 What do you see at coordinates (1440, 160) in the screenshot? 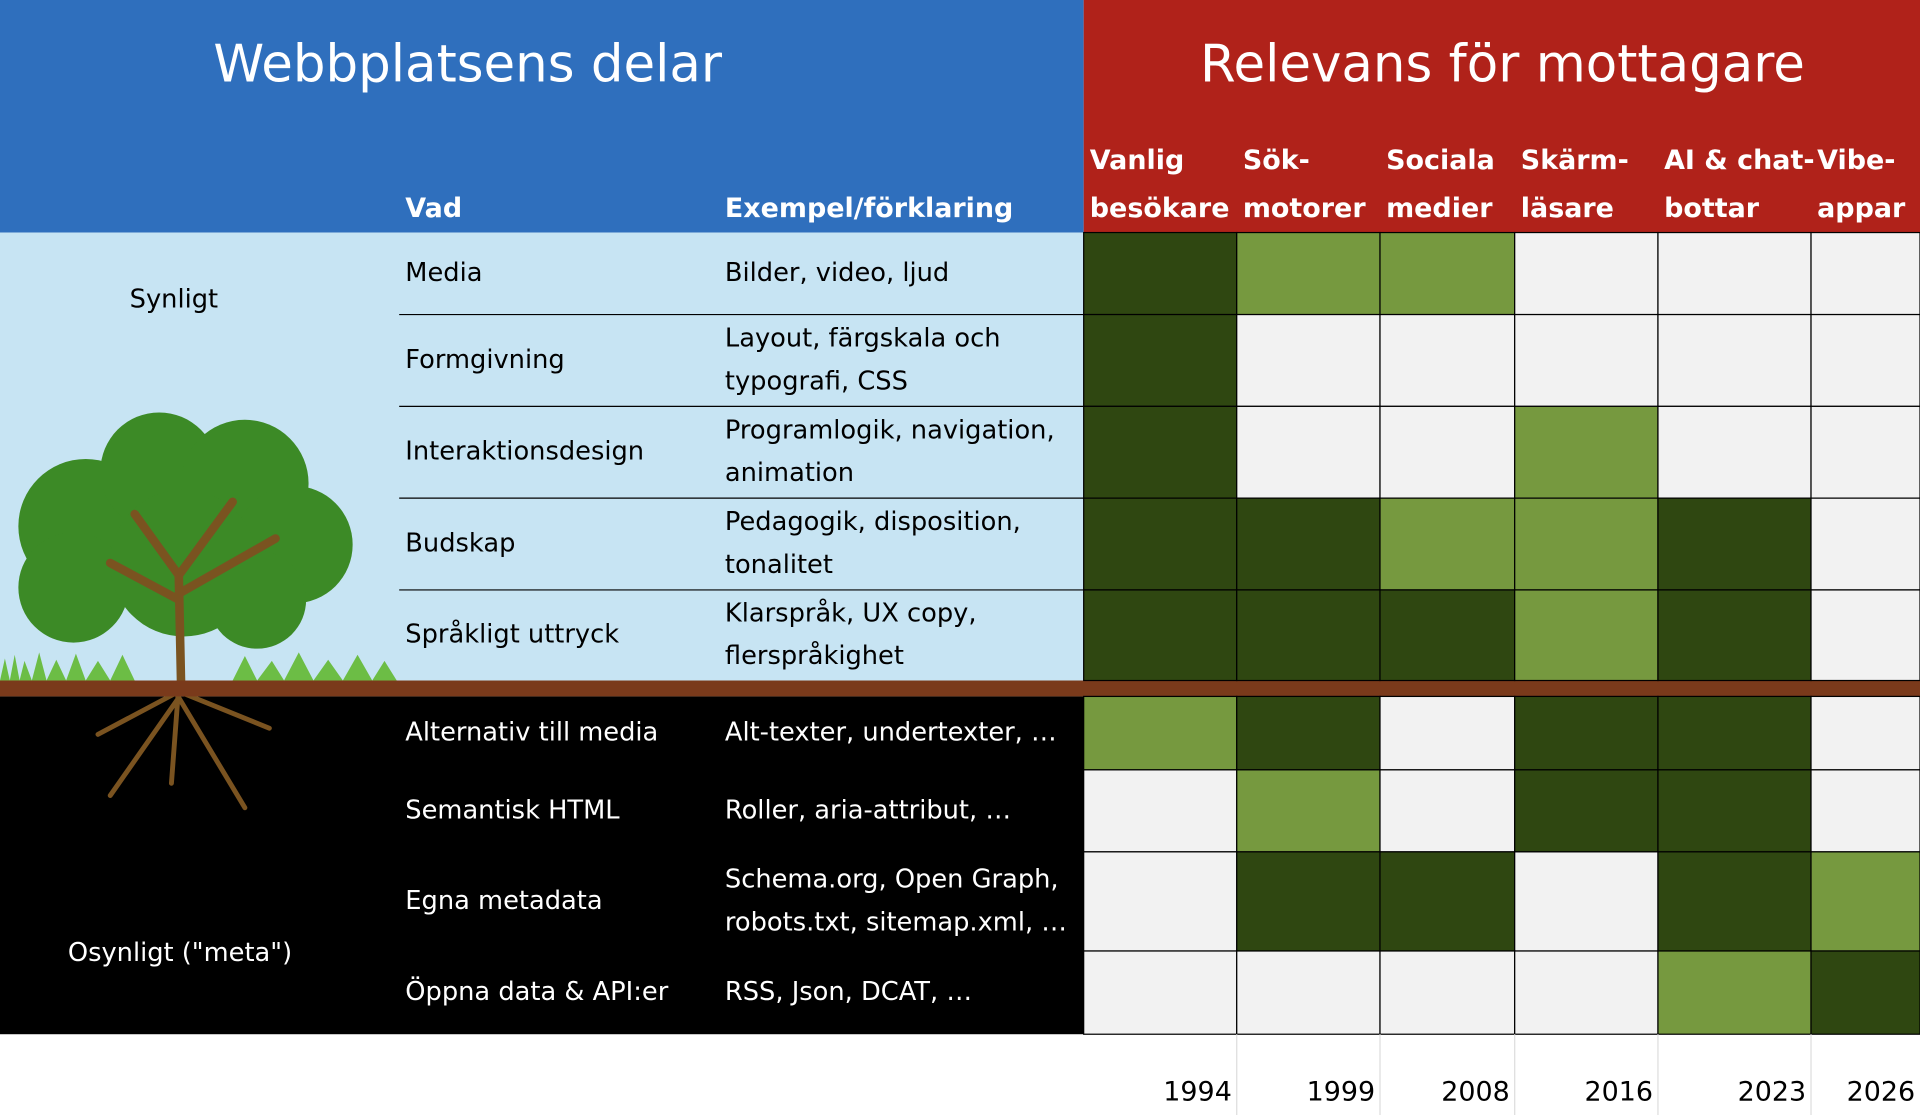
I see `column-header: Sociala` at bounding box center [1440, 160].